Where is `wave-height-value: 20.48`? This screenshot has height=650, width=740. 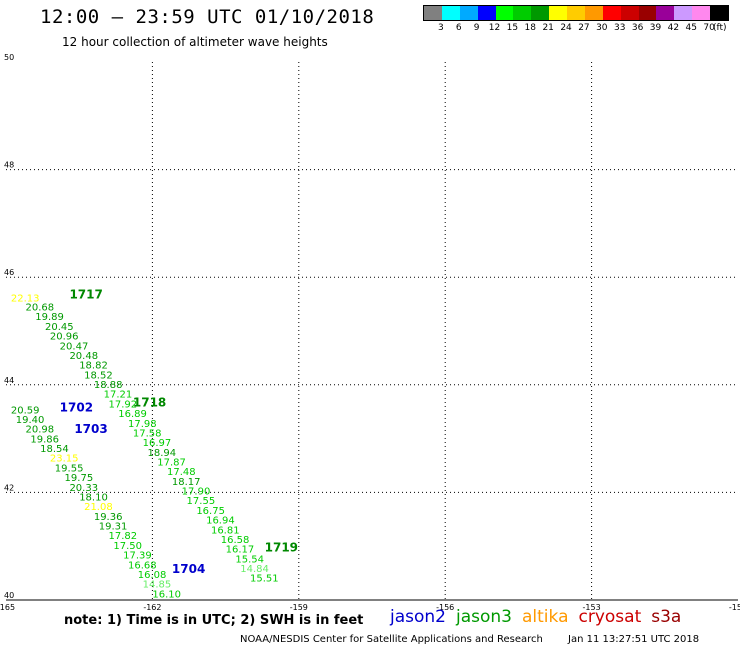
wave-height-value: 20.48 is located at coordinates (83, 356).